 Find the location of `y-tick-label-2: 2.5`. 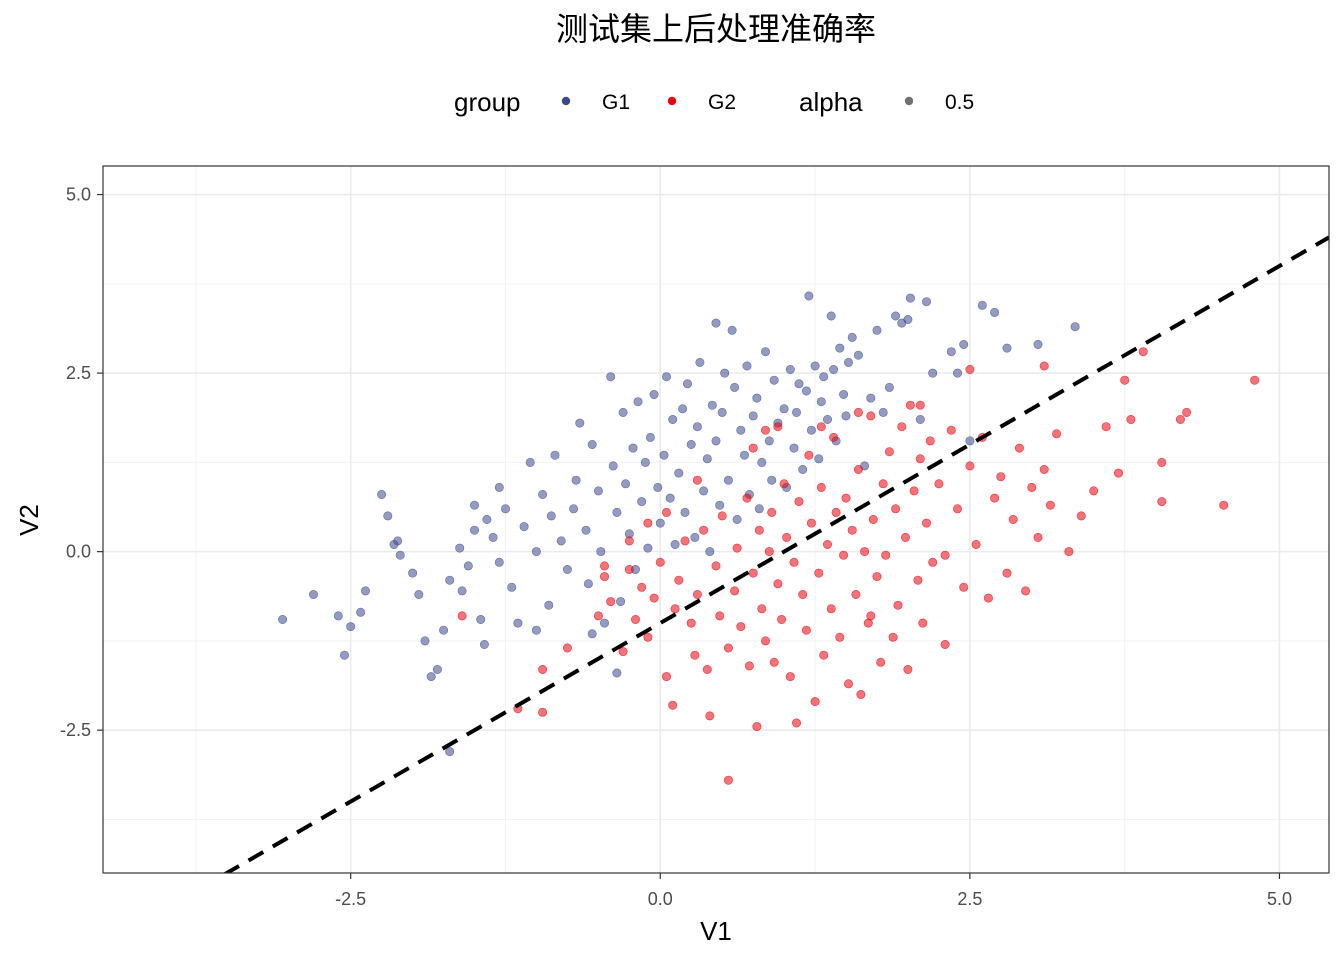

y-tick-label-2: 2.5 is located at coordinates (78, 373).